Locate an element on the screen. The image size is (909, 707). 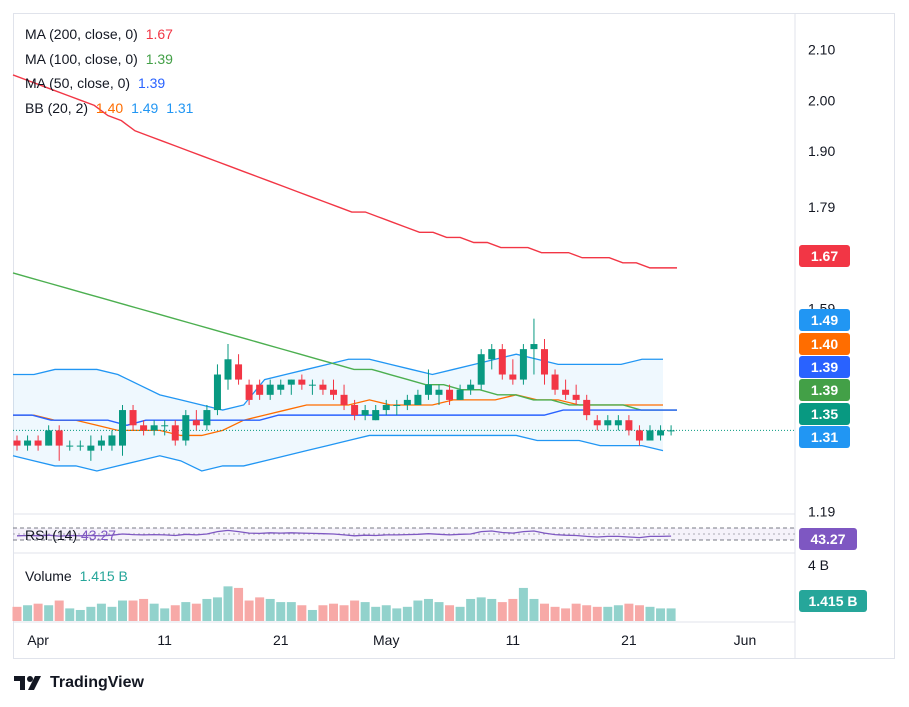
ma100-line is located at coordinates (344, 341).